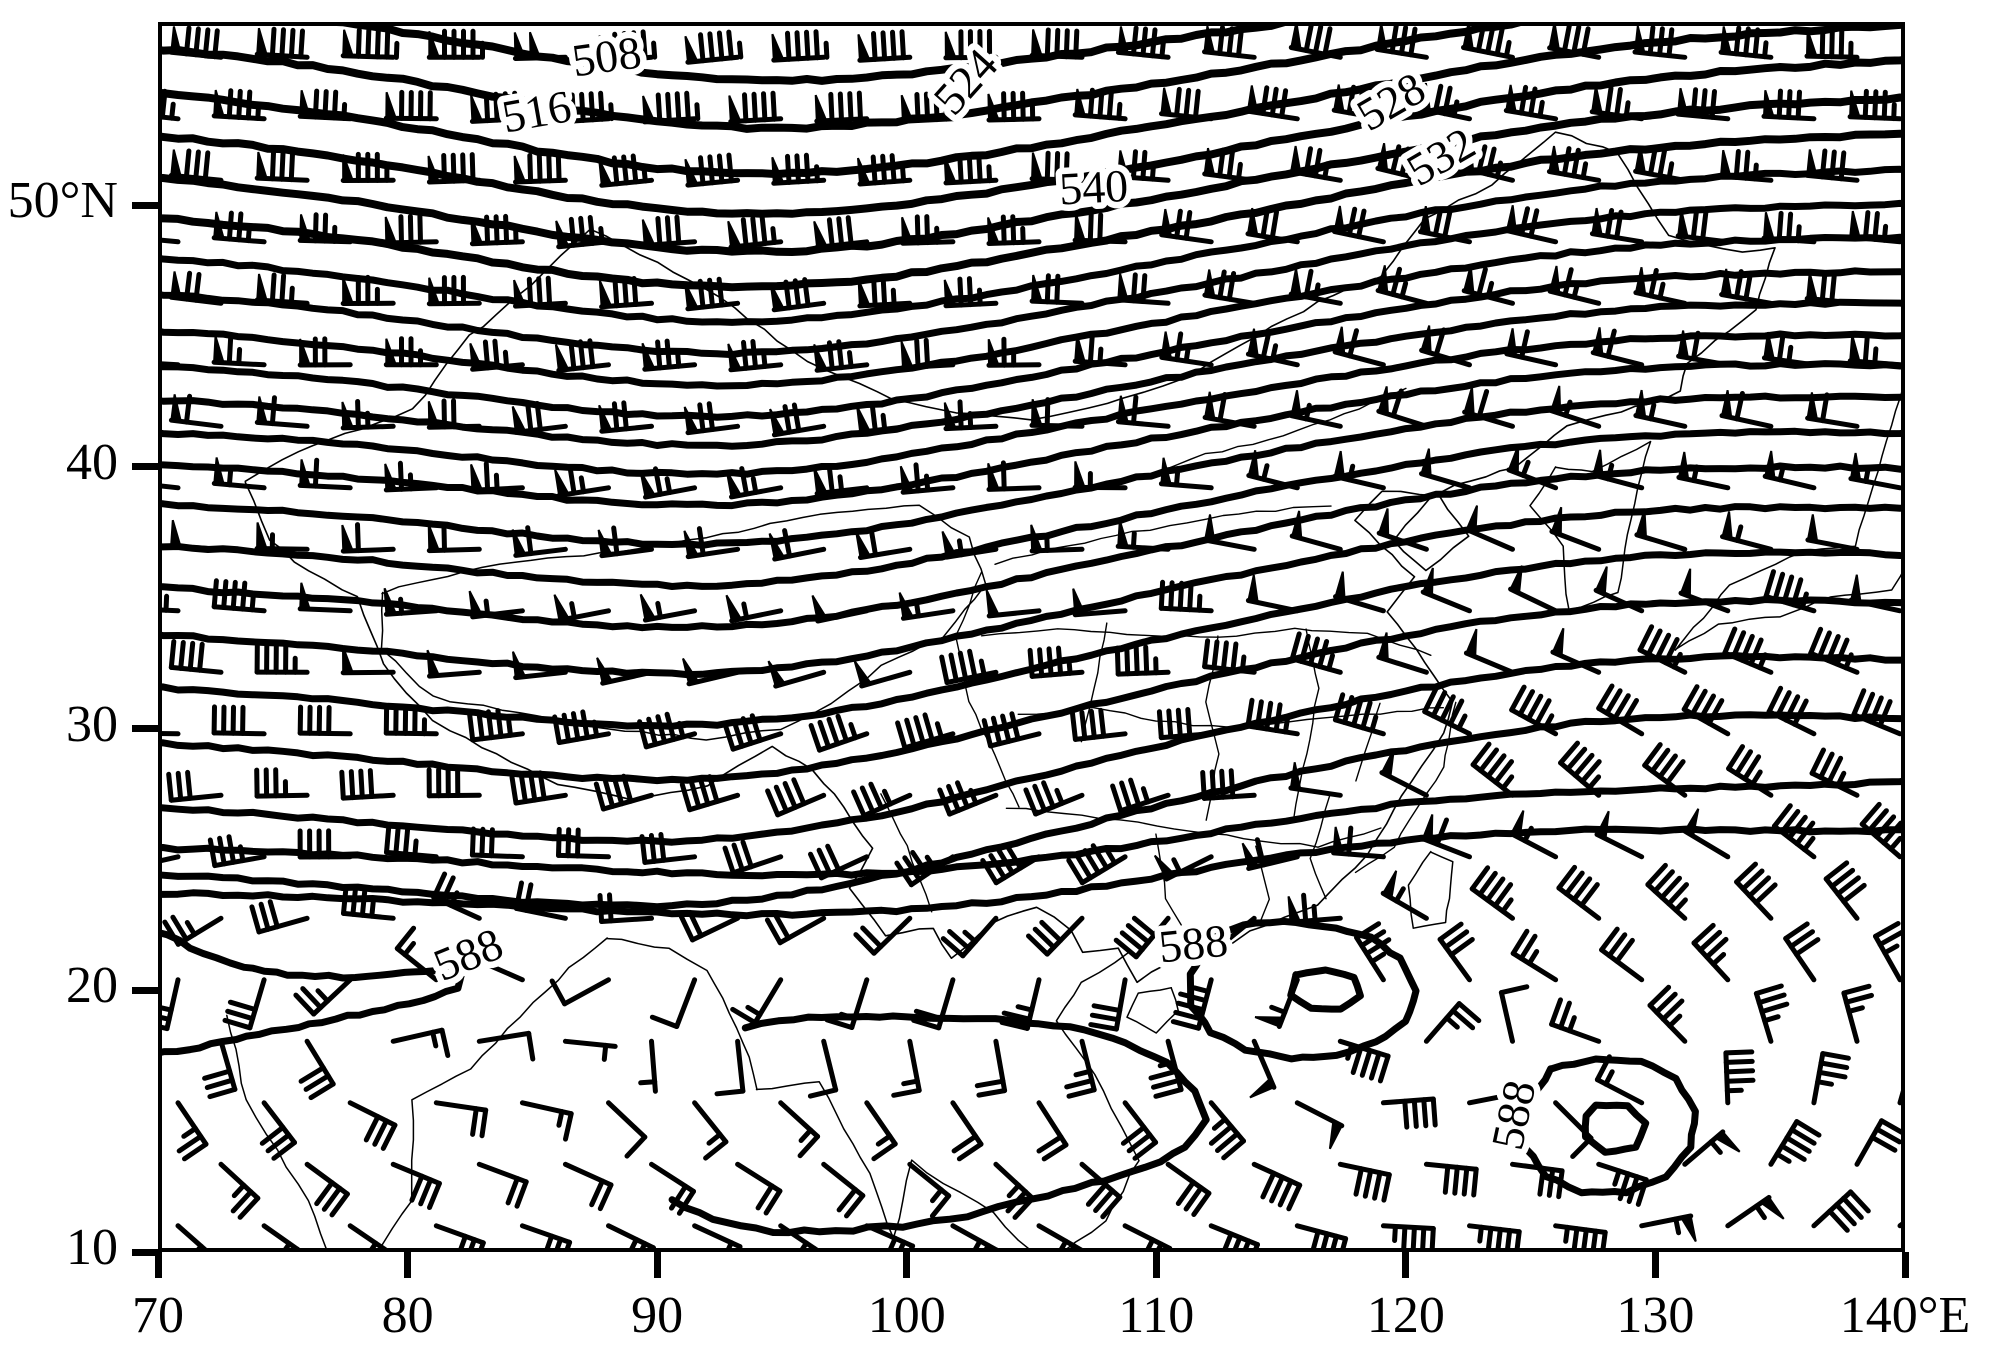 The width and height of the screenshot is (2000, 1364). I want to click on x-axis-tick, so click(1655, 1265).